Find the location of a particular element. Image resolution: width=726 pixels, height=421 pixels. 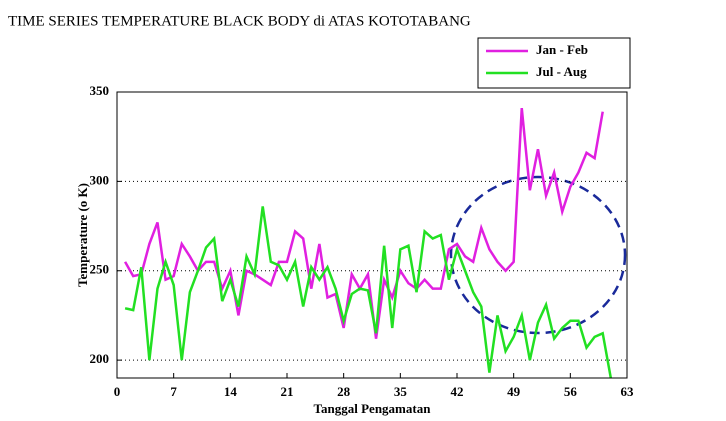

y-tick-label: 200 is located at coordinates (100, 358).